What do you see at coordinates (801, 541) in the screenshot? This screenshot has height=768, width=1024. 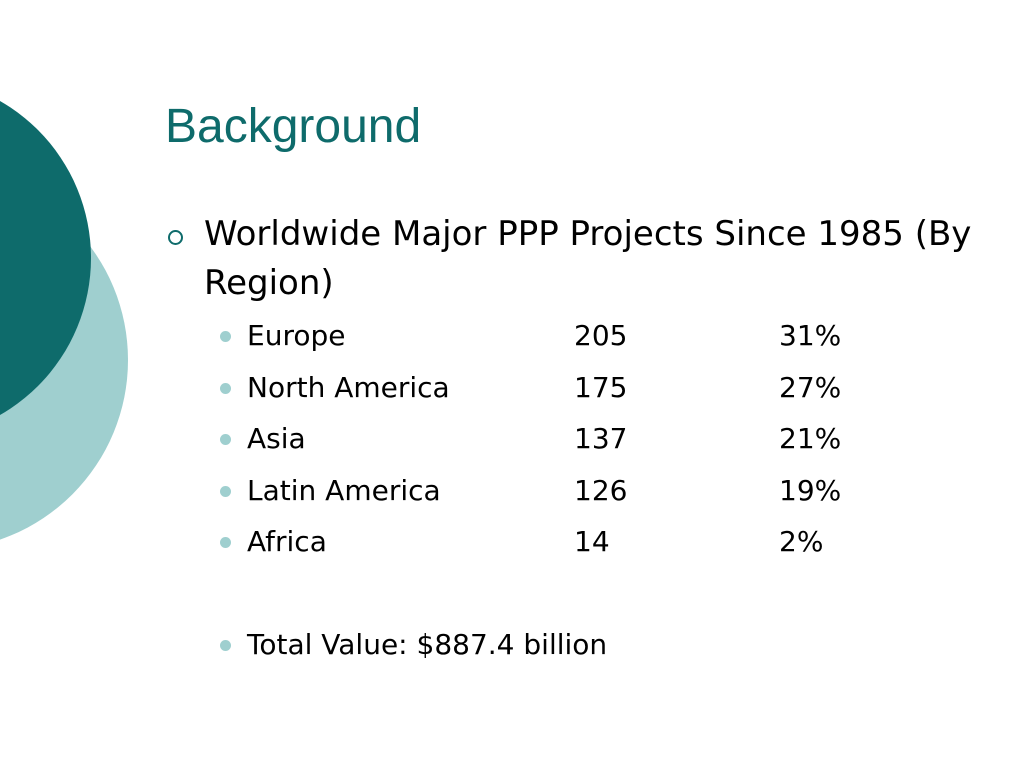 I see `region-share: 2%` at bounding box center [801, 541].